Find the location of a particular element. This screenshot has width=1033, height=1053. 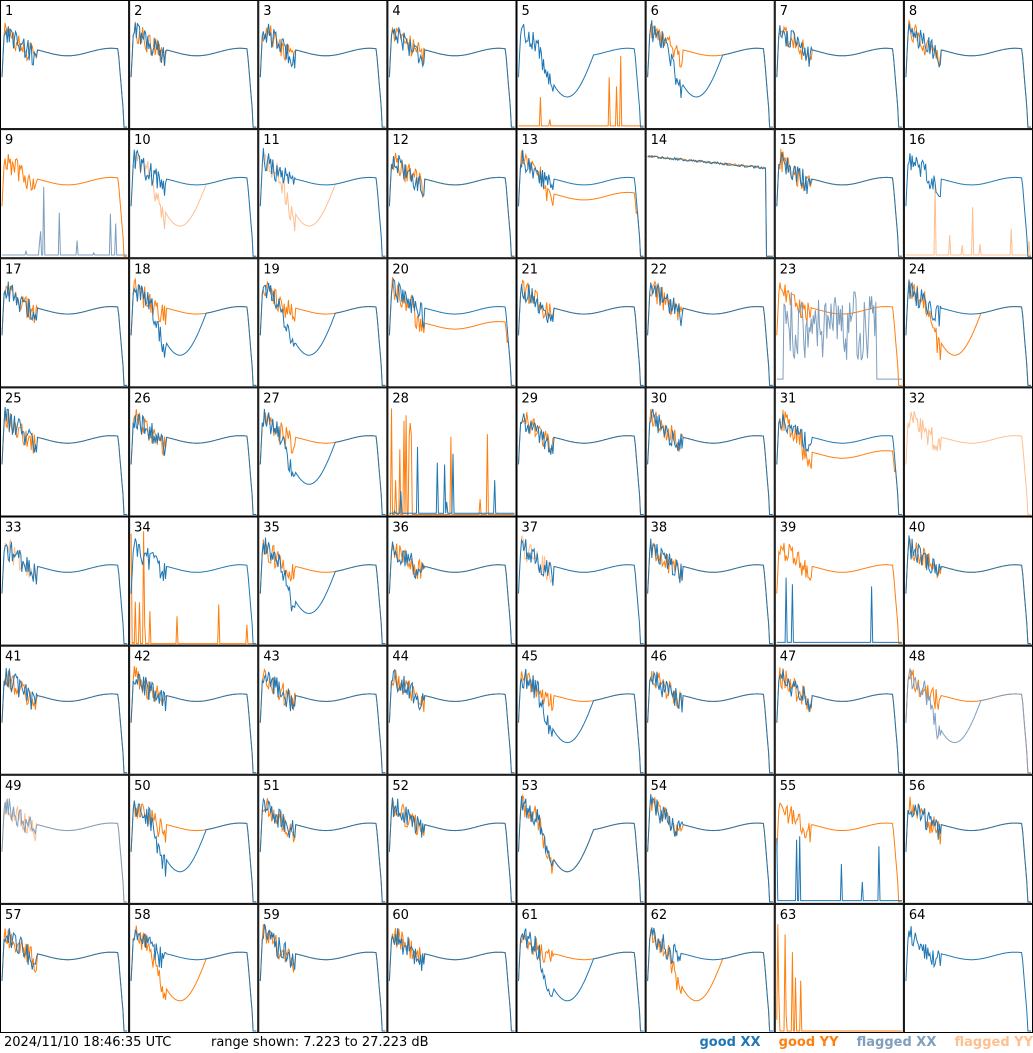

panel-number: 30 is located at coordinates (659, 398).